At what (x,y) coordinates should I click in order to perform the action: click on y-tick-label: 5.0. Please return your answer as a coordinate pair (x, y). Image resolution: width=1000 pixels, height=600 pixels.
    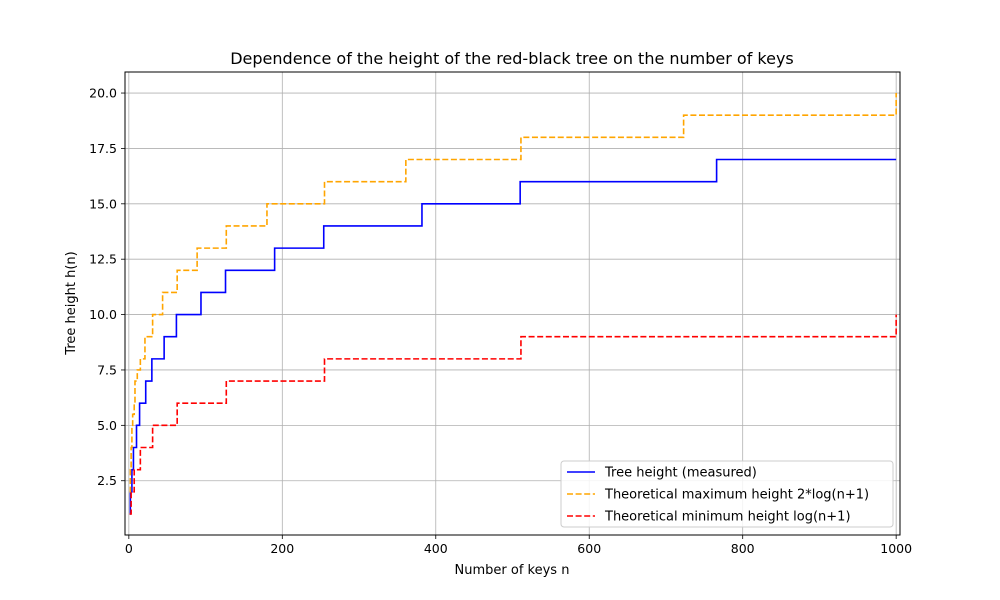
    Looking at the image, I should click on (107, 425).